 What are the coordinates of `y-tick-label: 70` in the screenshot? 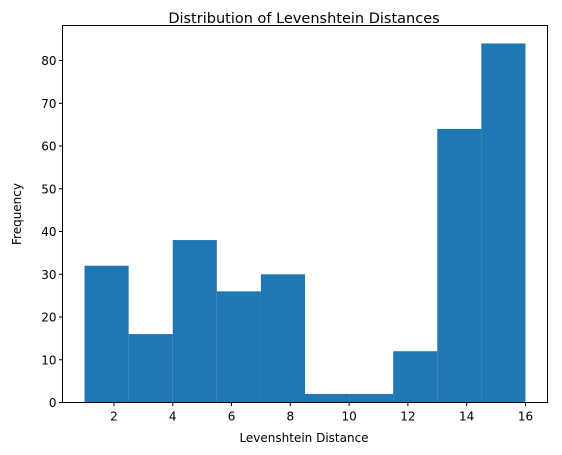 It's located at (48, 104).